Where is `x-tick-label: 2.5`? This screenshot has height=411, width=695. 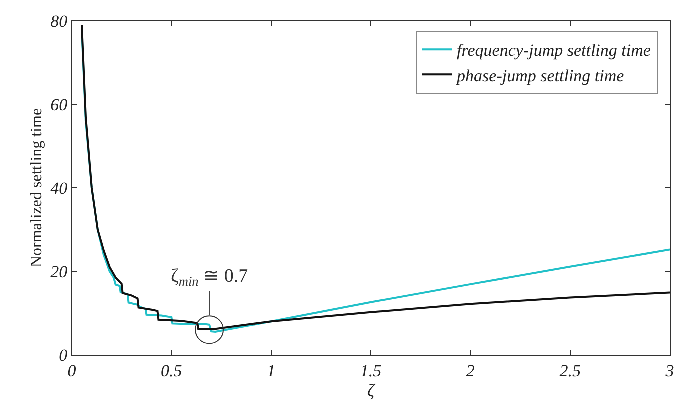 x-tick-label: 2.5 is located at coordinates (570, 370).